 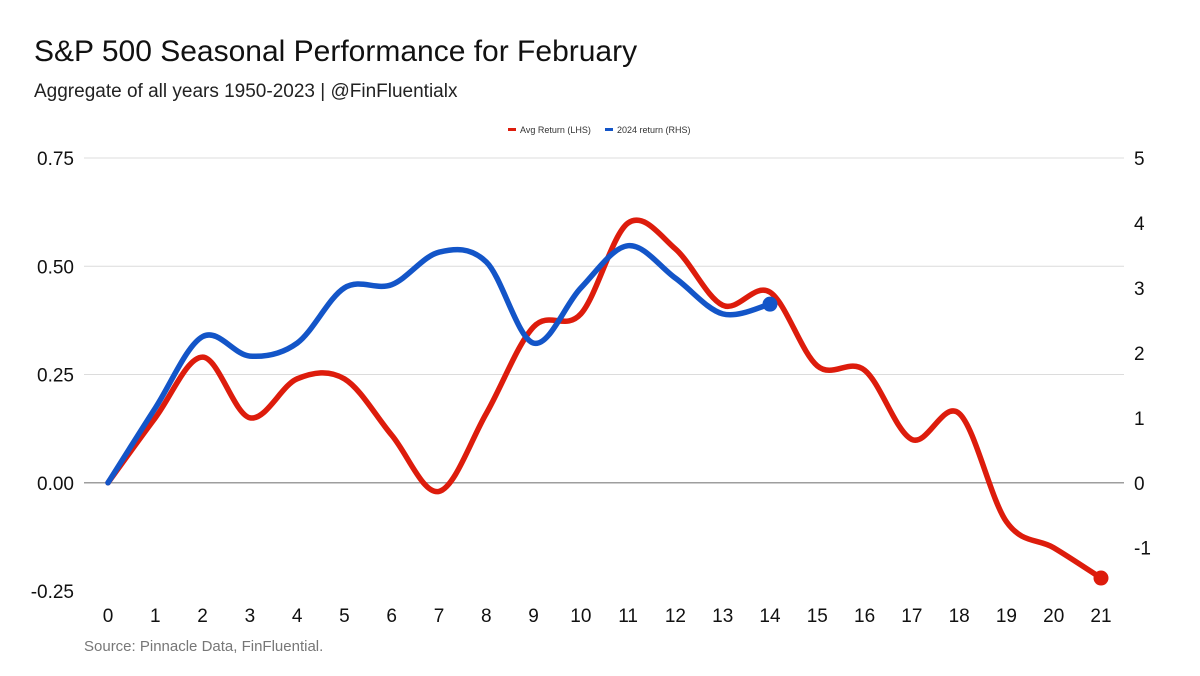 What do you see at coordinates (959, 616) in the screenshot?
I see `x-tick-label: 18` at bounding box center [959, 616].